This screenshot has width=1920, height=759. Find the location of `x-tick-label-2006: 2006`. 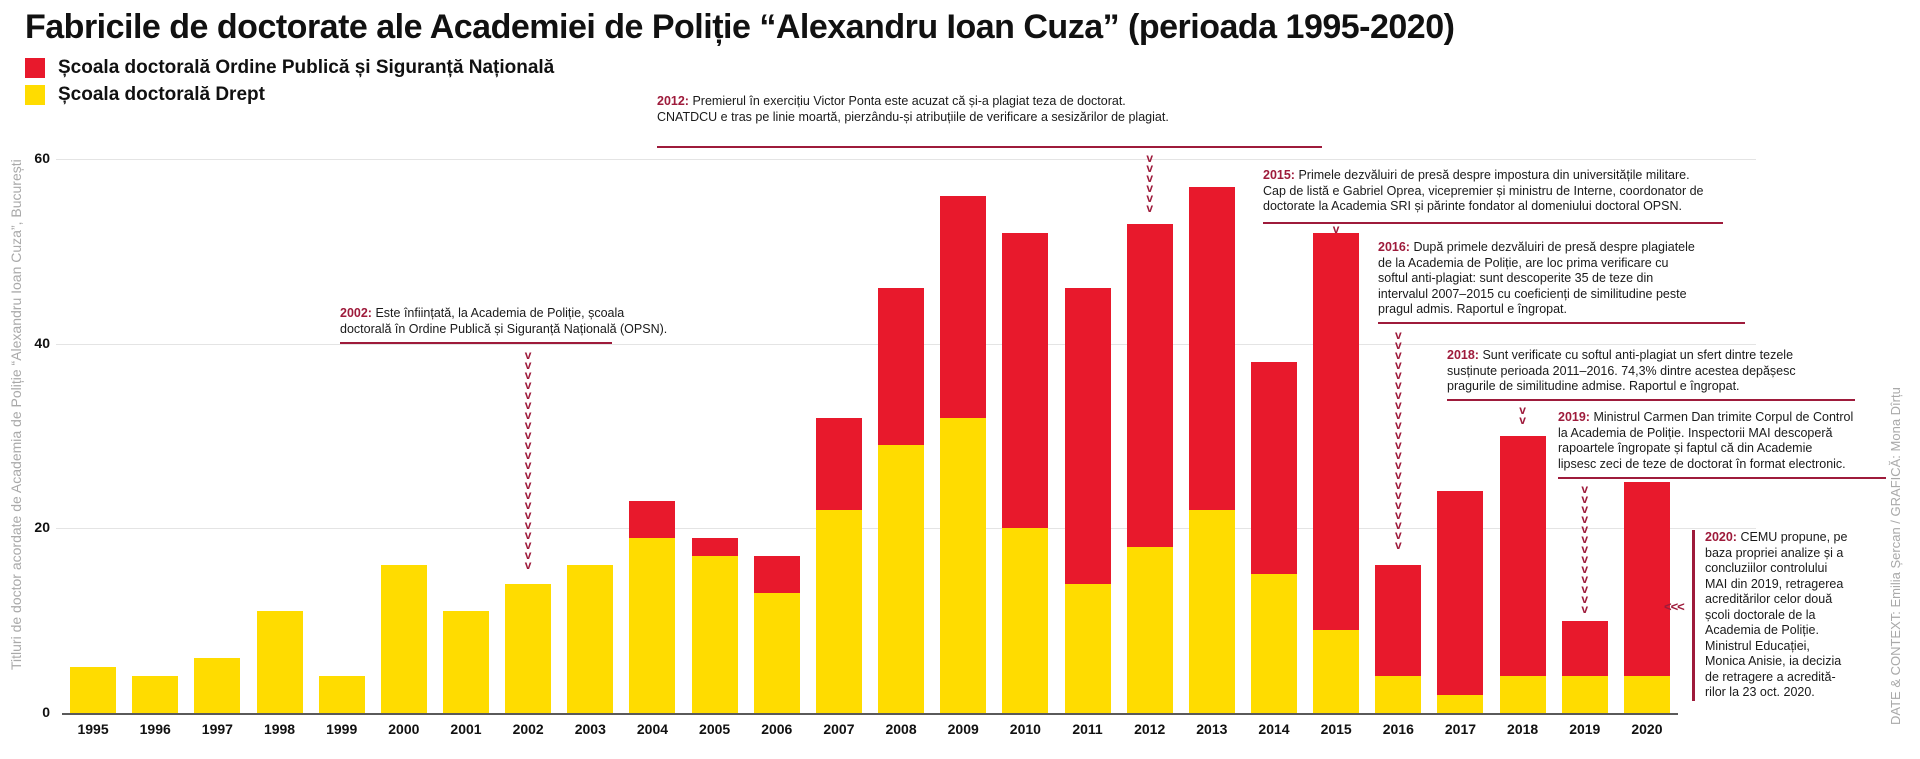

x-tick-label-2006: 2006 is located at coordinates (777, 729).